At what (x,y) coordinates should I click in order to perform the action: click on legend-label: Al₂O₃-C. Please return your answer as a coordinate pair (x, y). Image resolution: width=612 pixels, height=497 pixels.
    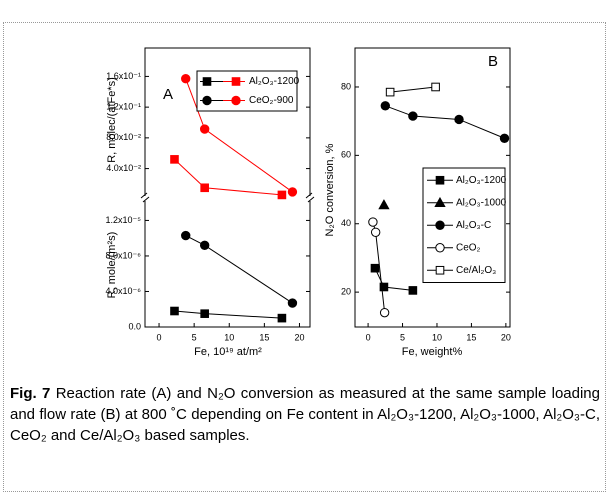
    Looking at the image, I should click on (473, 225).